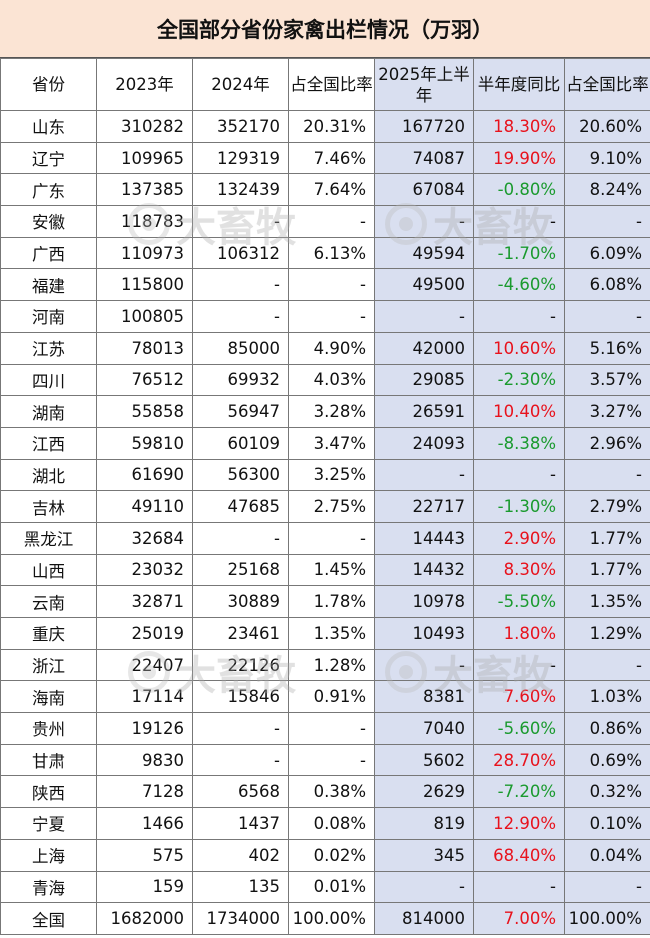 The width and height of the screenshot is (650, 938). What do you see at coordinates (240, 823) in the screenshot?
I see `value-cell: 1437` at bounding box center [240, 823].